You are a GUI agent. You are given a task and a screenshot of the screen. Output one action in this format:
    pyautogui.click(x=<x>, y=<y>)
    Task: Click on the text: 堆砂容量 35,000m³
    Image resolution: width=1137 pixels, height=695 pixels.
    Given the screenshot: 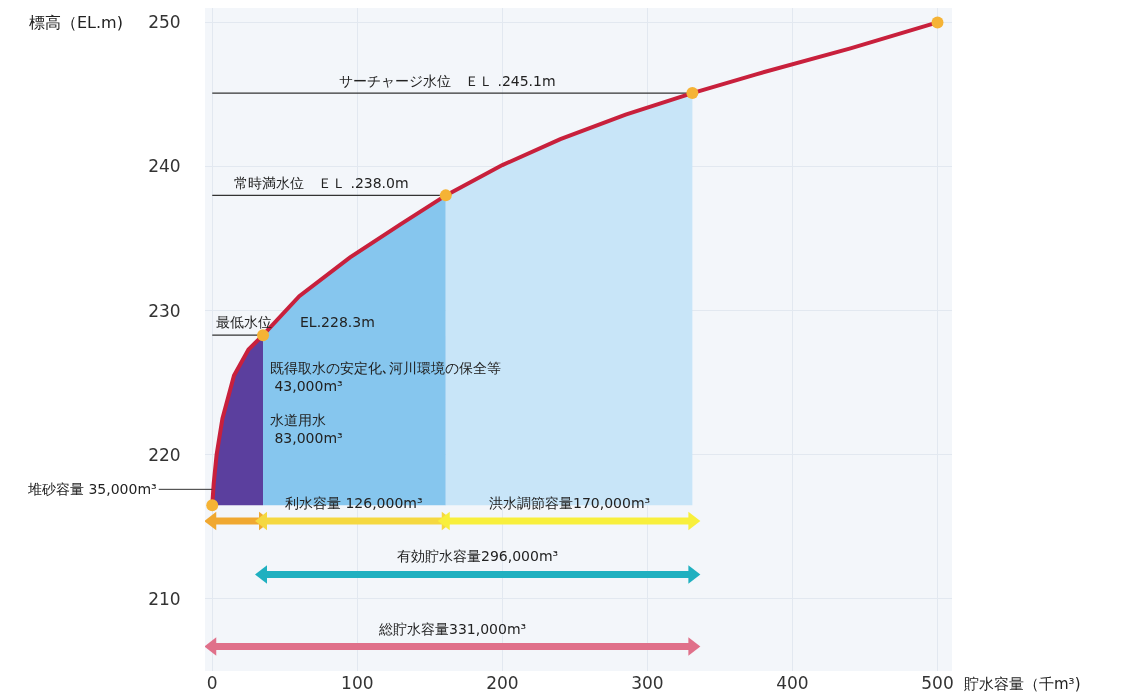 What is the action you would take?
    pyautogui.click(x=92, y=489)
    